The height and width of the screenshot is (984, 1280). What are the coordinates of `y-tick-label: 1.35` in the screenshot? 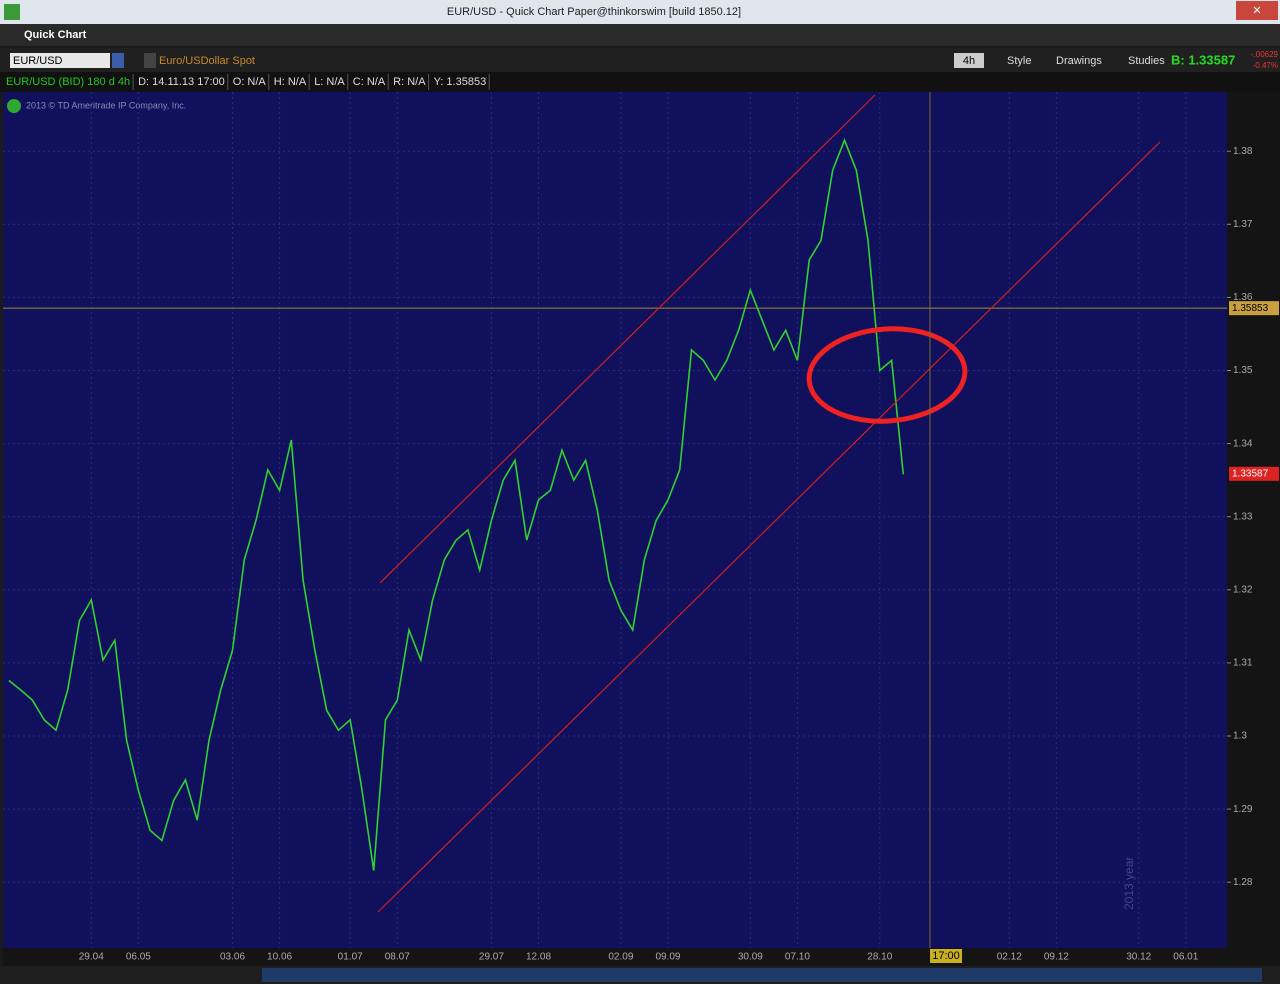 It's located at (1243, 370).